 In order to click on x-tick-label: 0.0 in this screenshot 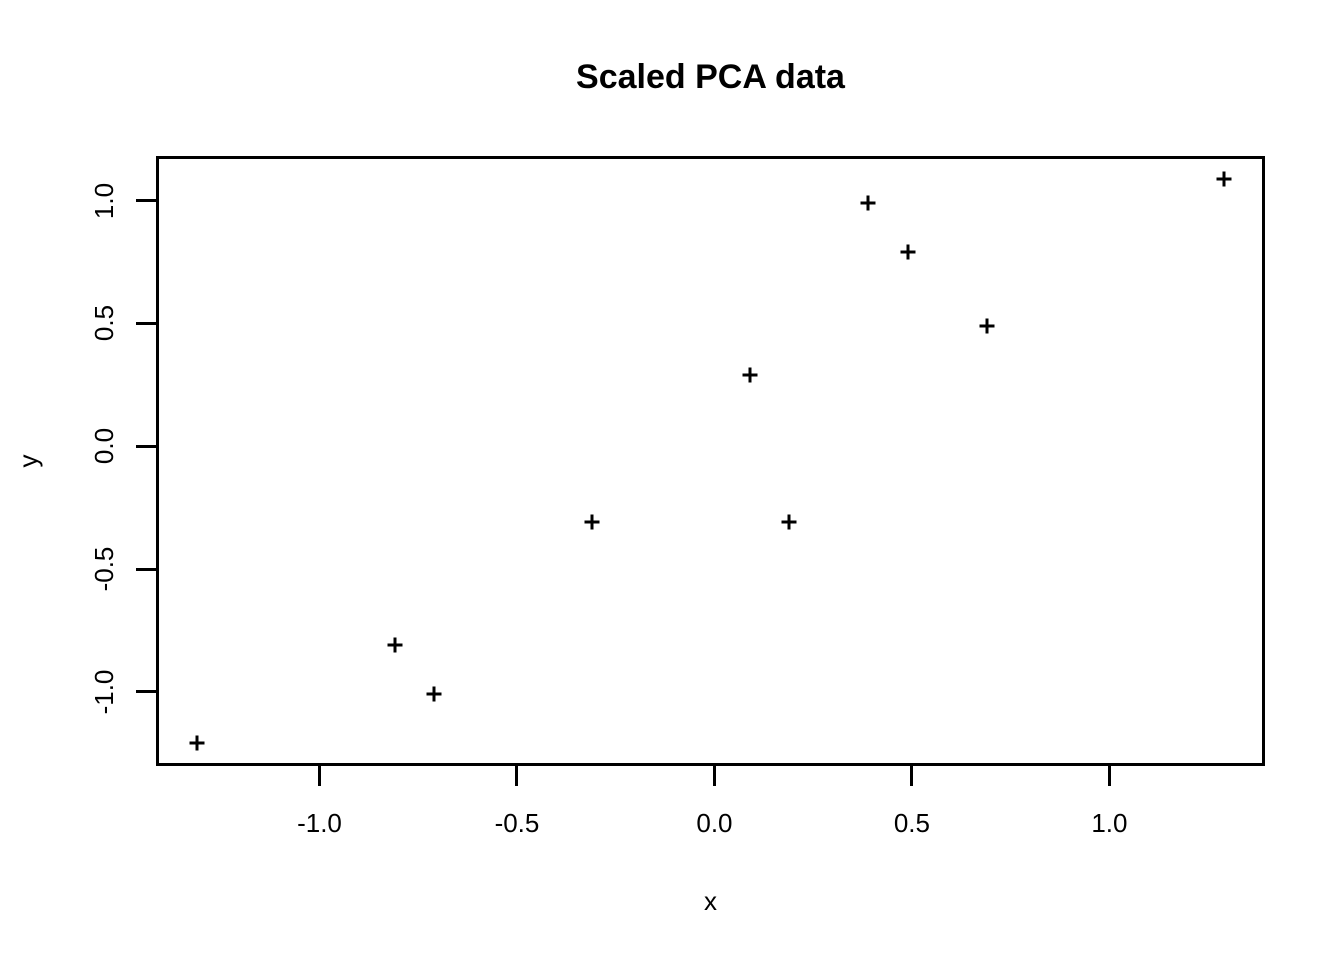, I will do `click(714, 823)`.